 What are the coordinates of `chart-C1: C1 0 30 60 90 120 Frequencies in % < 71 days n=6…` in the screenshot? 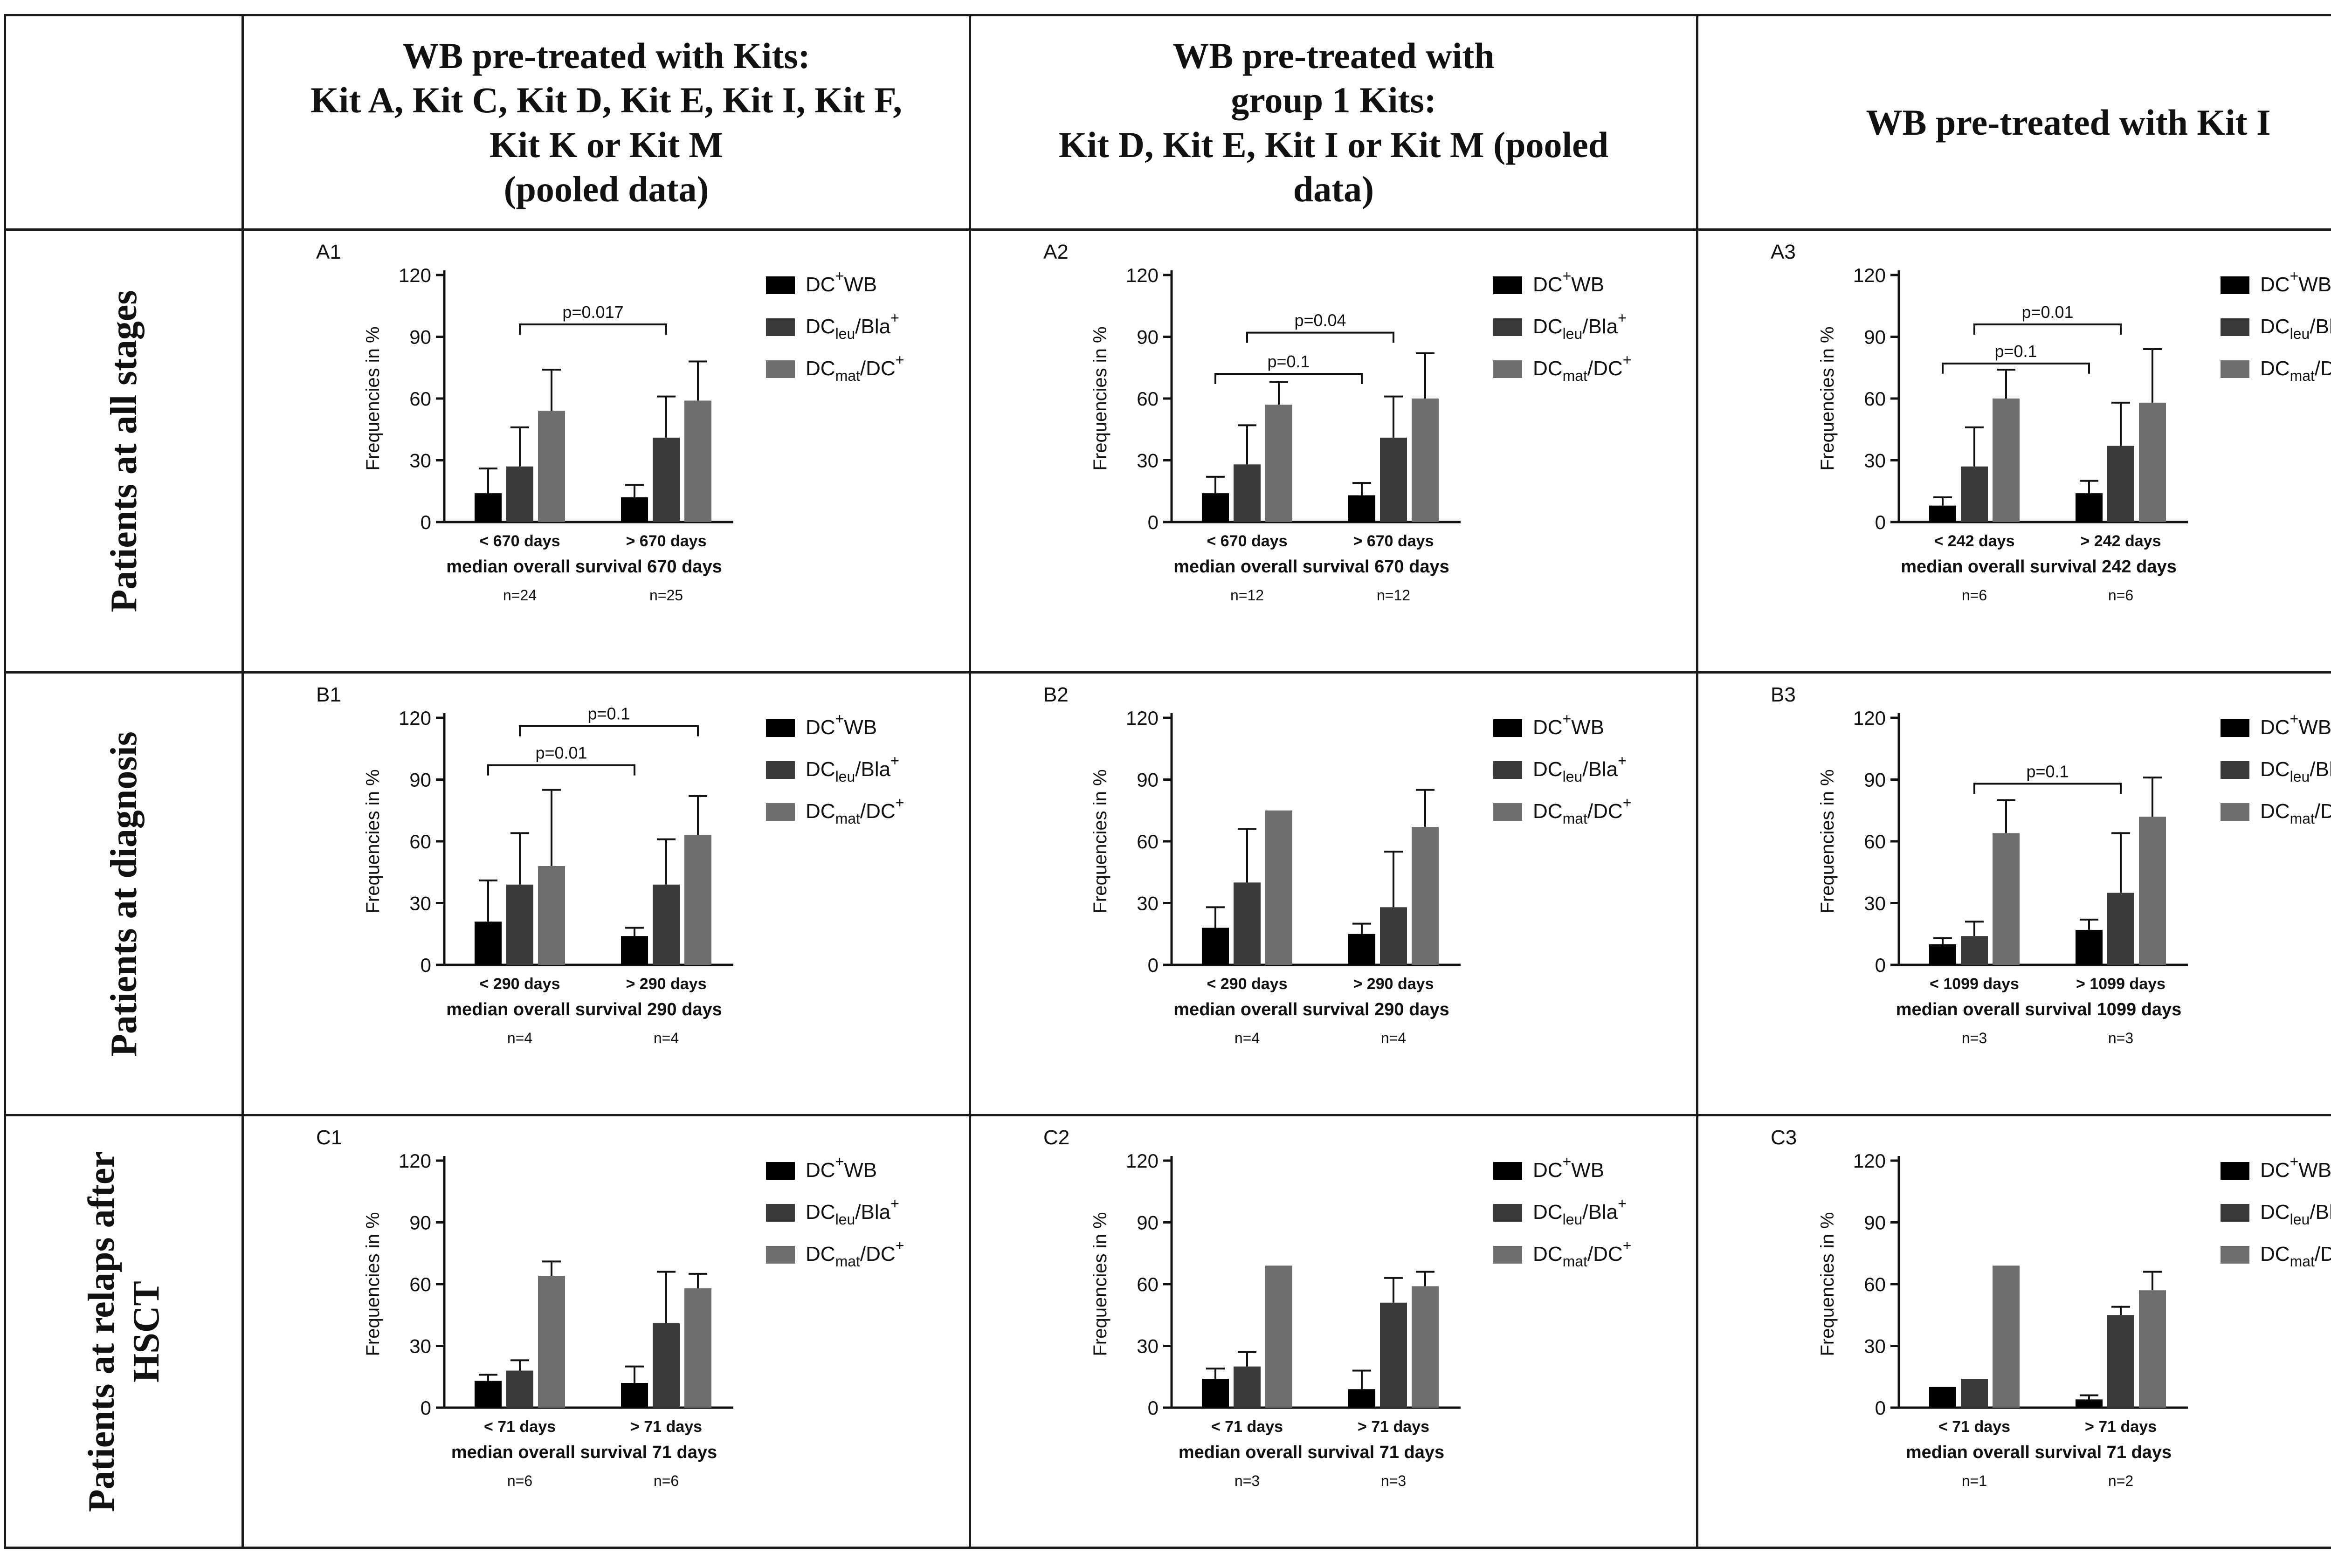 It's located at (610, 1307).